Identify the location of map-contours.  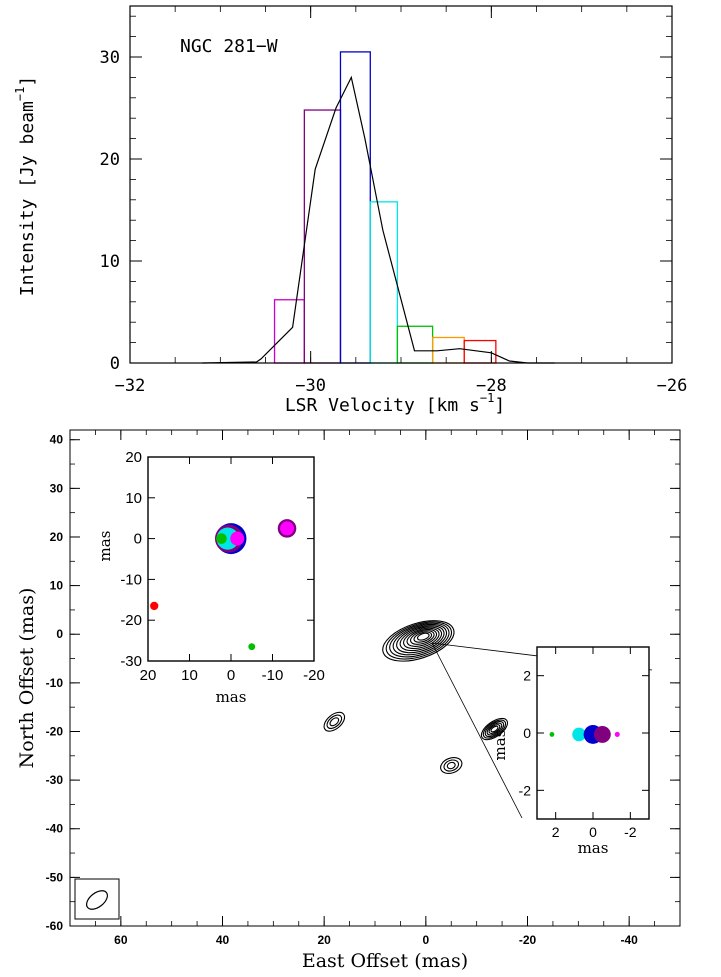
(416, 697).